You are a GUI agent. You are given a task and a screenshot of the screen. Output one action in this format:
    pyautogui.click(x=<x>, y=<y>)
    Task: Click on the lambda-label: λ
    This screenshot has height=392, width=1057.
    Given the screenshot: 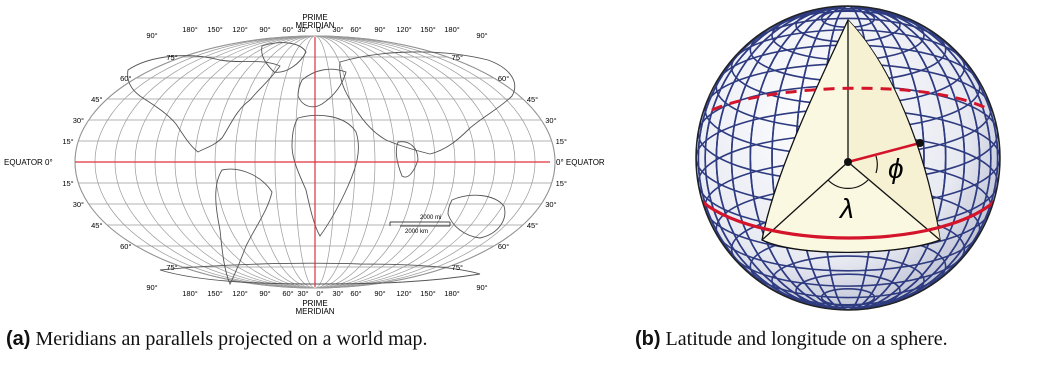 What is the action you would take?
    pyautogui.click(x=846, y=208)
    